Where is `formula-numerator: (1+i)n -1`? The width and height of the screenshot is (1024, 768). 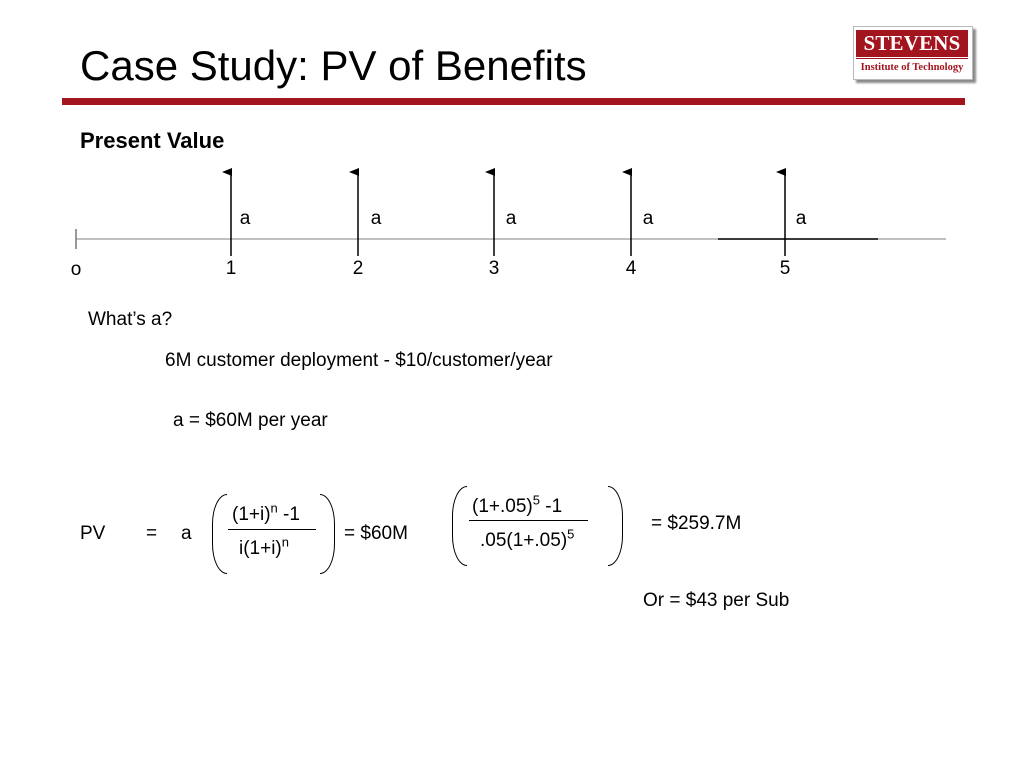 formula-numerator: (1+i)n -1 is located at coordinates (266, 513).